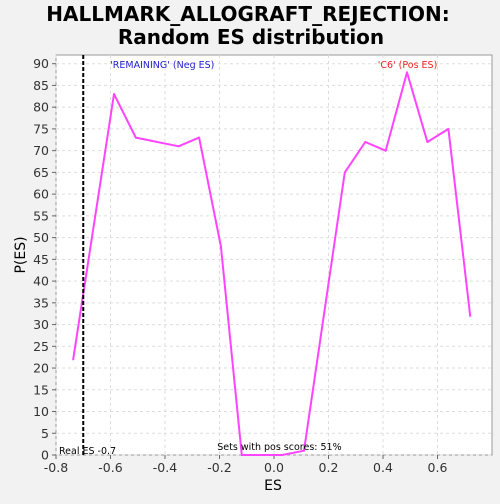 This screenshot has width=500, height=504. I want to click on y-tick-label: 5, so click(45, 433).